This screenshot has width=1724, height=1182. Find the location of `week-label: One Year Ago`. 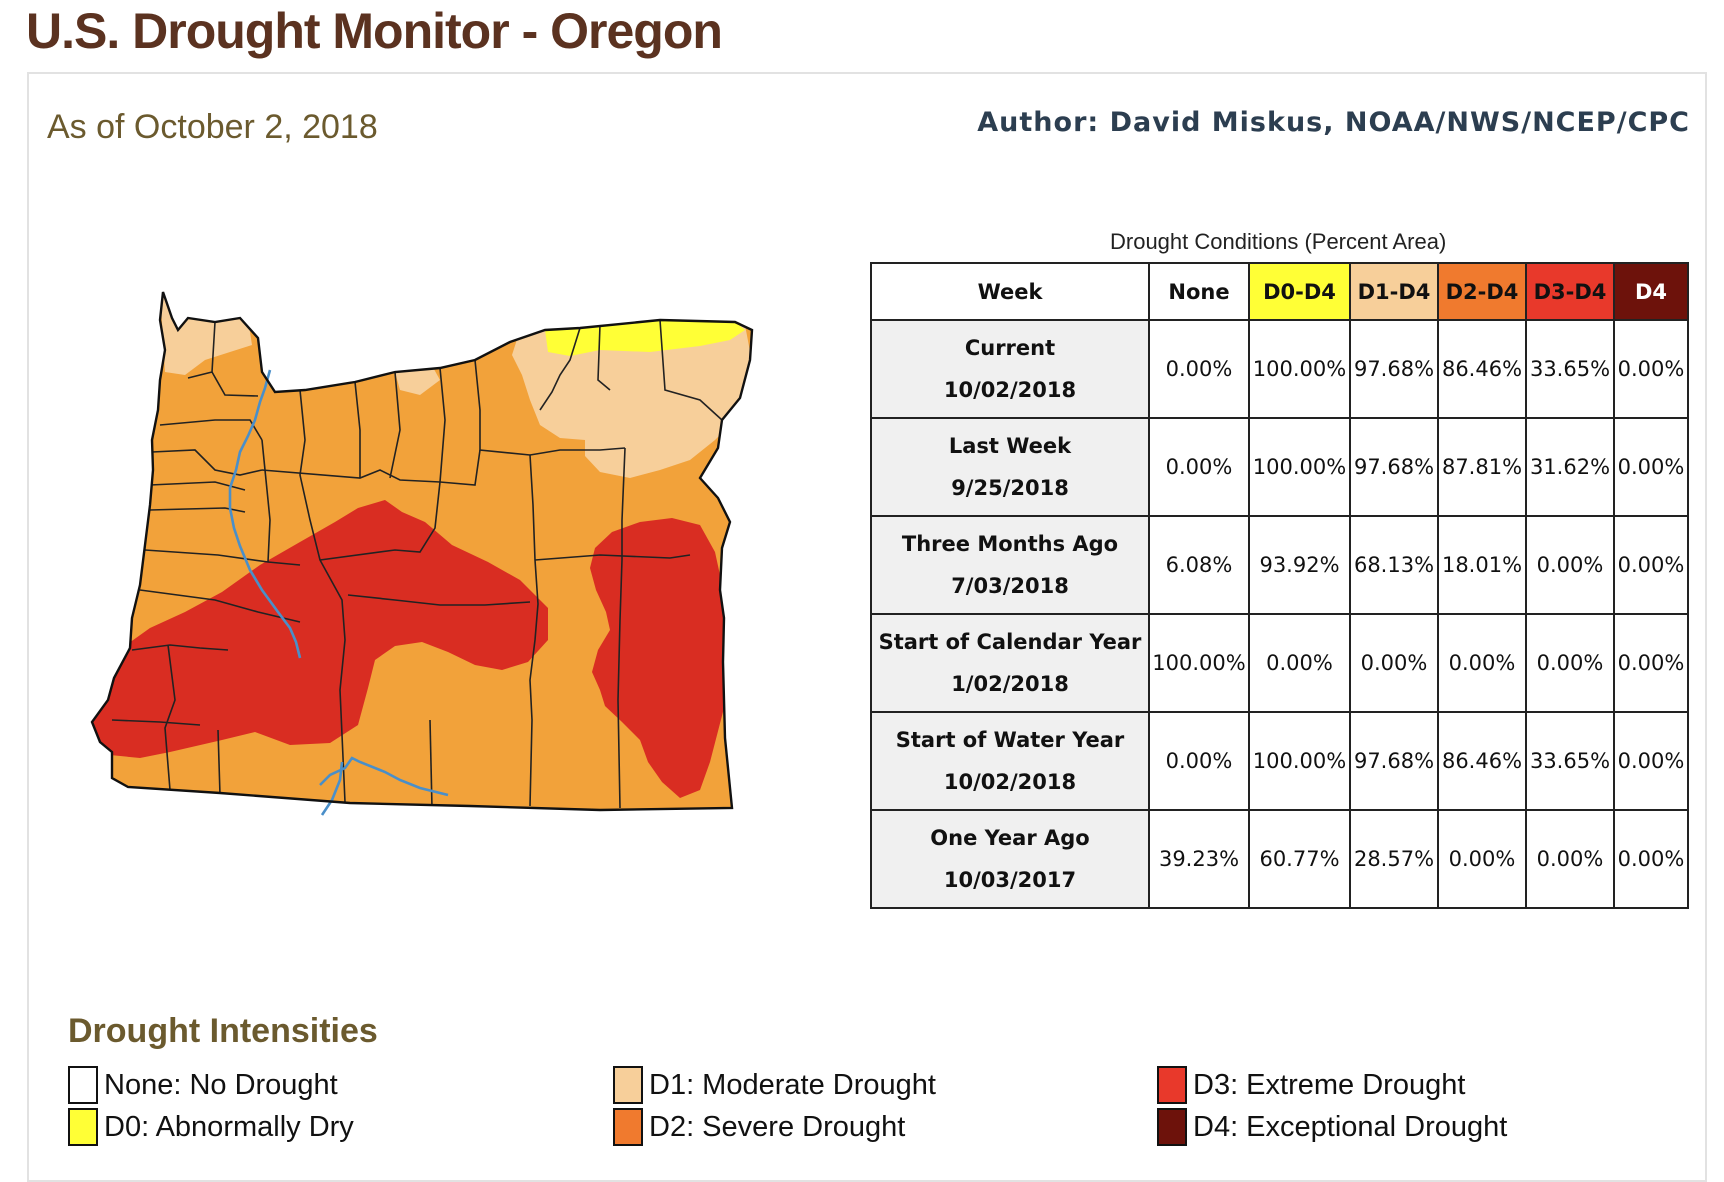

week-label: One Year Ago is located at coordinates (1010, 838).